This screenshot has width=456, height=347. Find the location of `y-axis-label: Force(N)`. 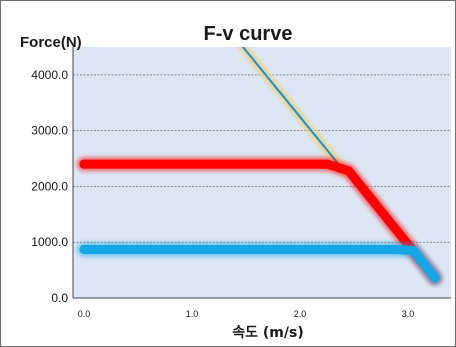

y-axis-label: Force(N) is located at coordinates (51, 42).